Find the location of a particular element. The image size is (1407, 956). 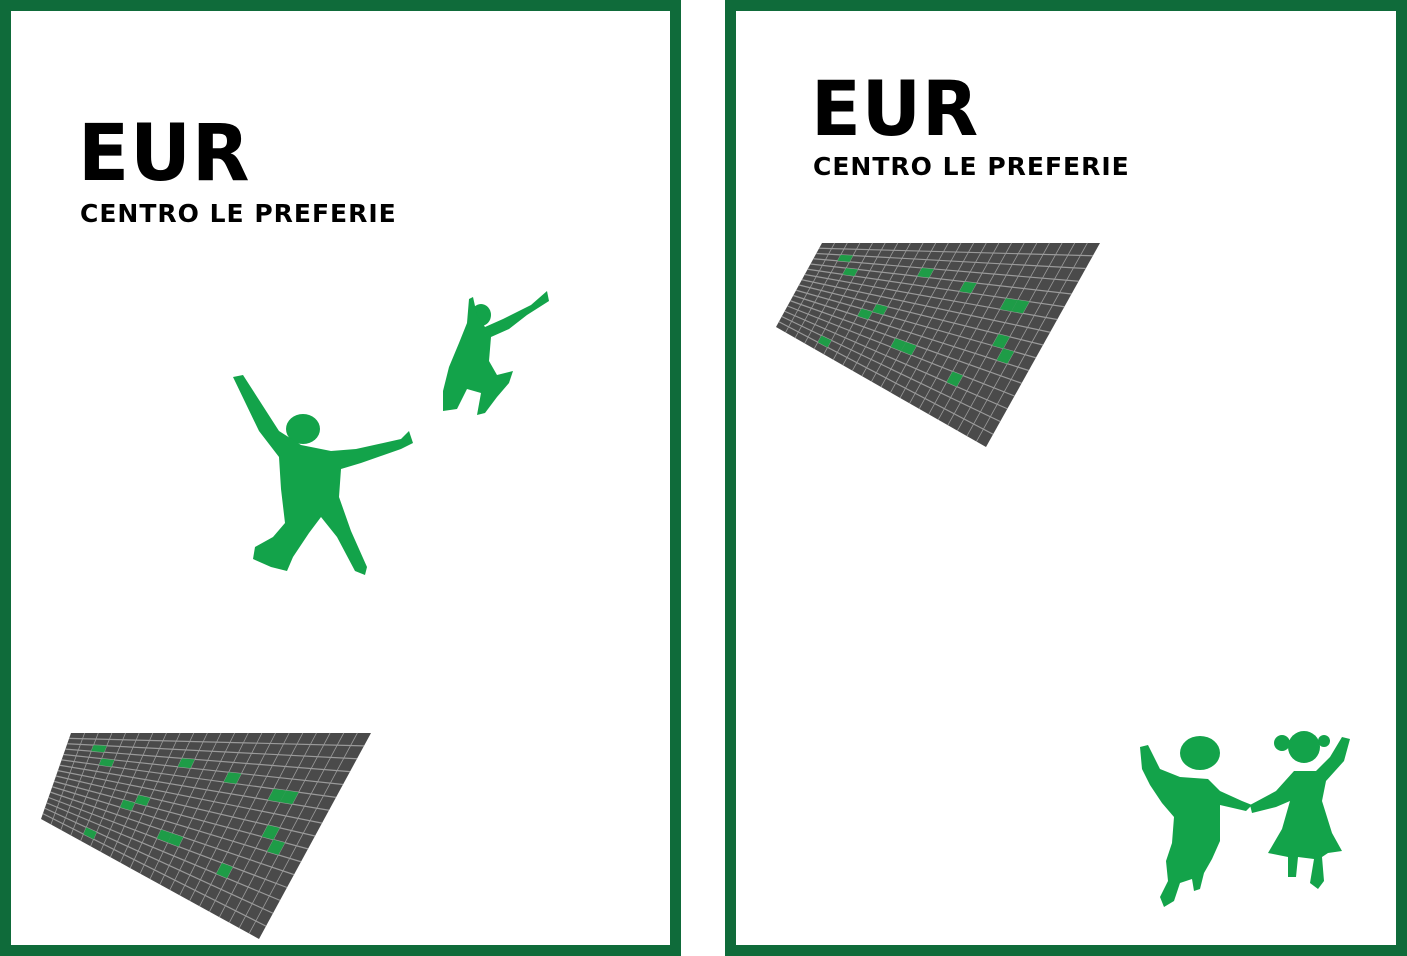

children-holding-hands-icon is located at coordinates (1245, 819).